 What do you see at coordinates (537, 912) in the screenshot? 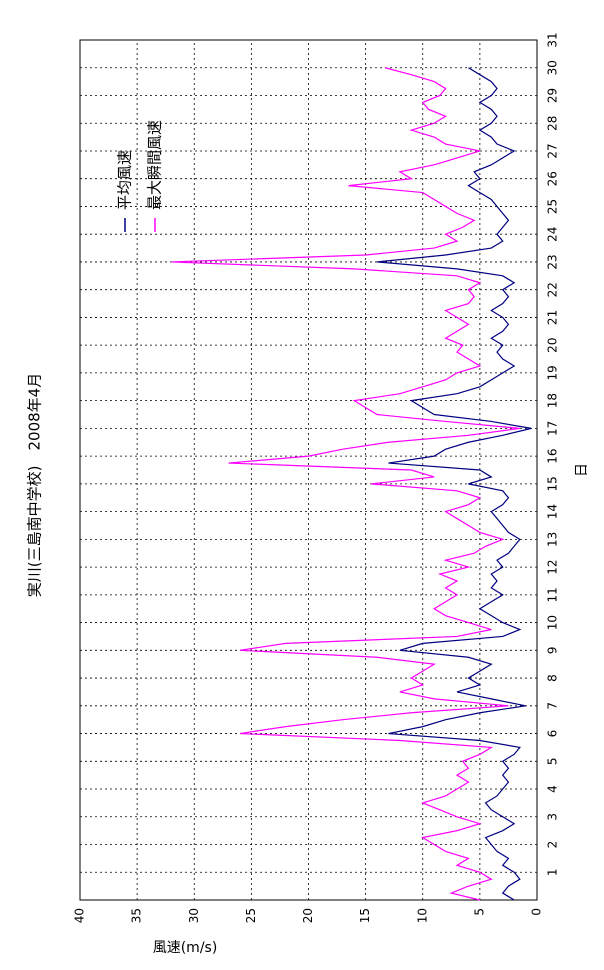
I see `y-tick-label: 0` at bounding box center [537, 912].